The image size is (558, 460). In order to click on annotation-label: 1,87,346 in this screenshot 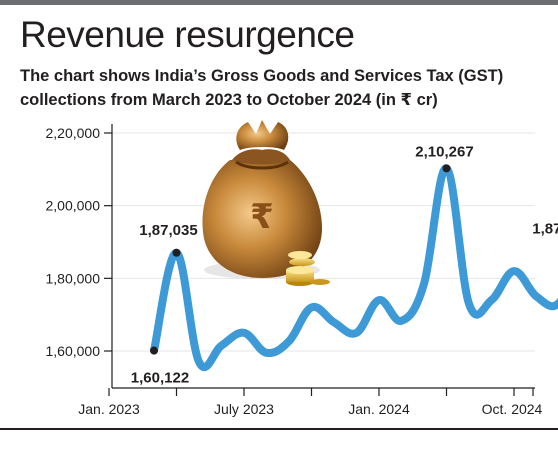, I will do `click(545, 229)`.